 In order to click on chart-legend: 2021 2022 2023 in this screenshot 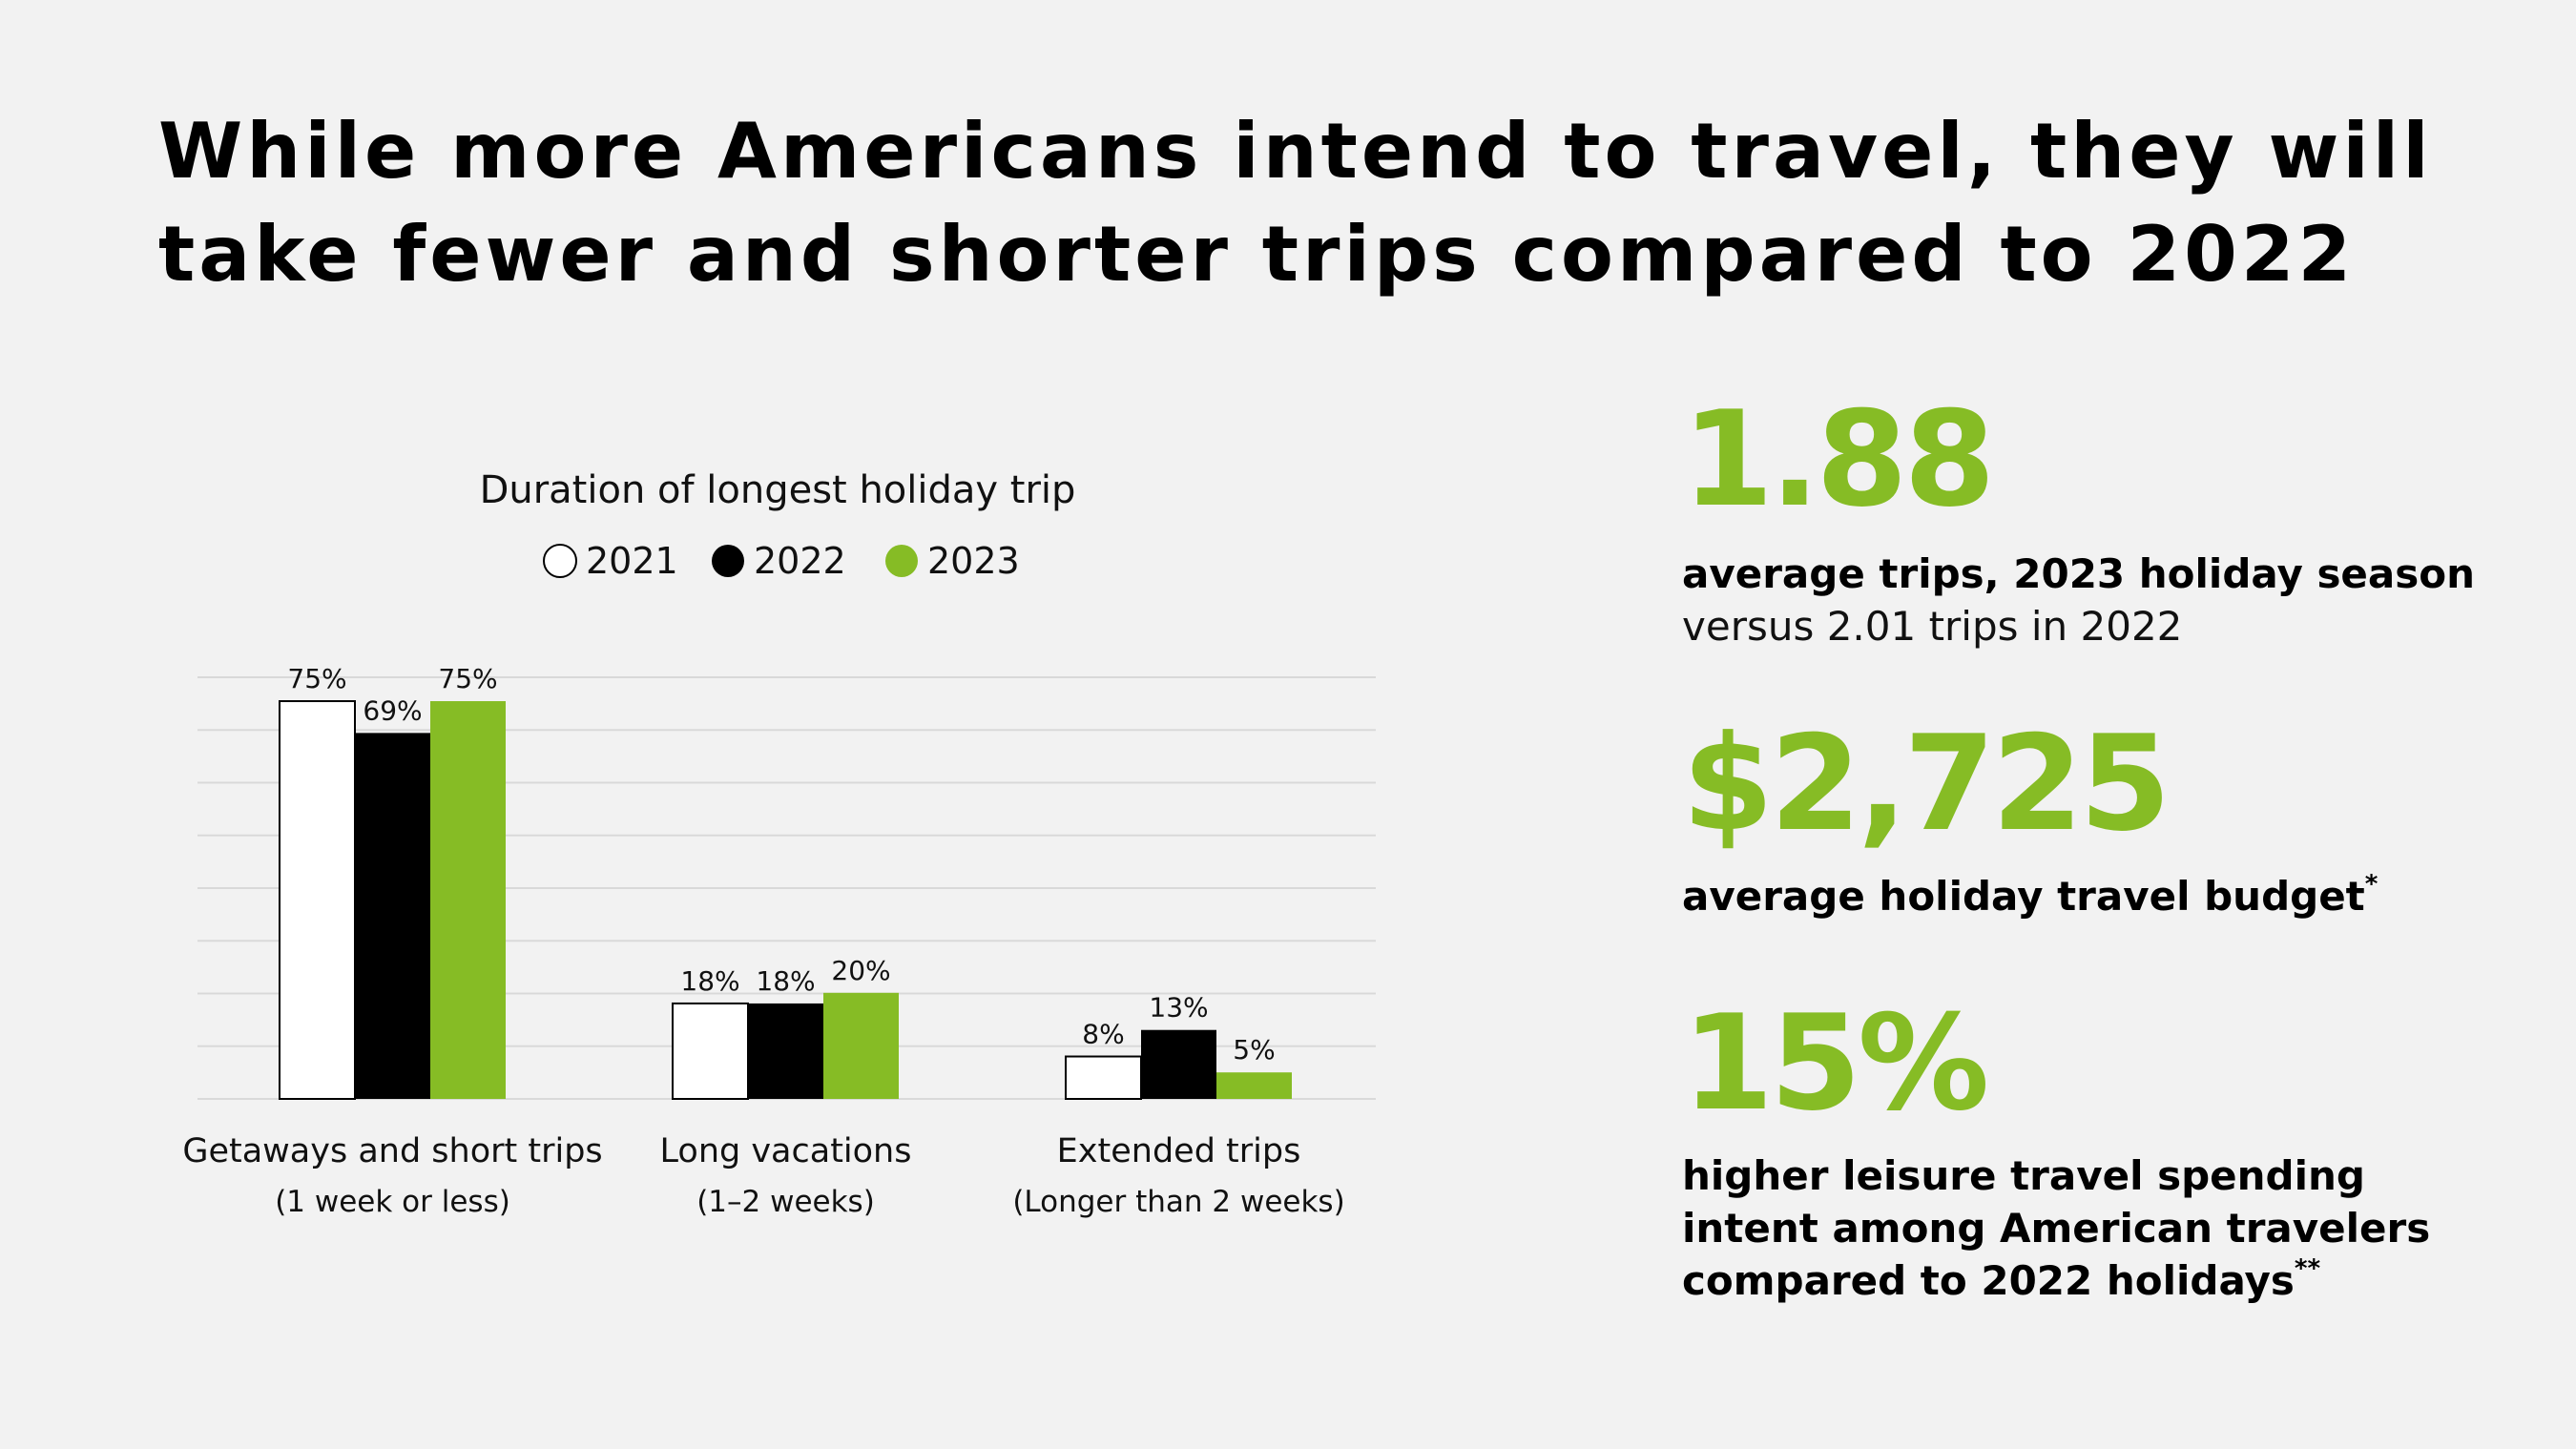, I will do `click(781, 561)`.